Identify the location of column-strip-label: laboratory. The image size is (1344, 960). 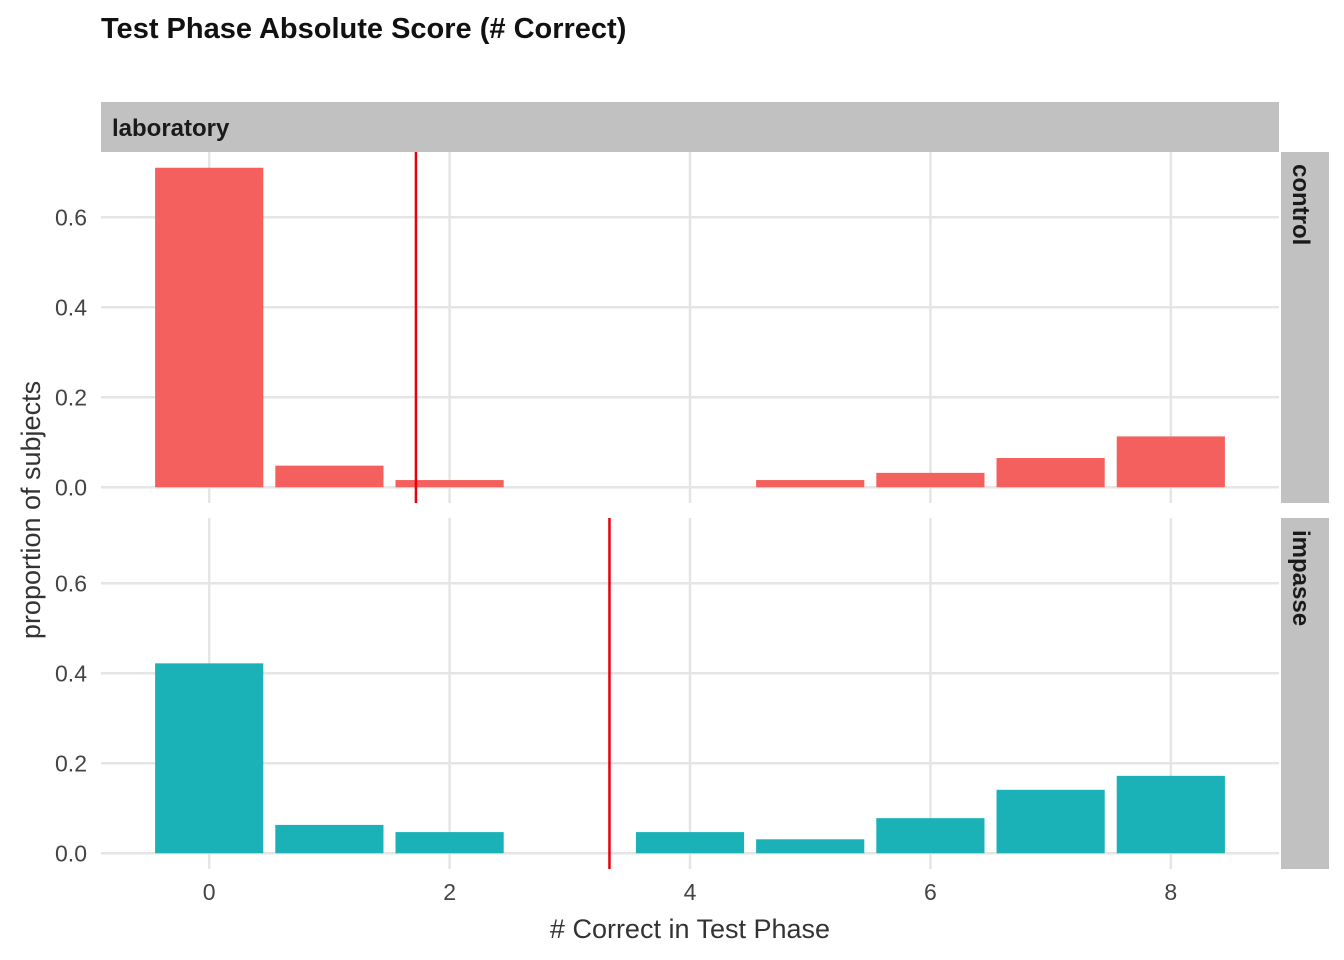
(171, 128).